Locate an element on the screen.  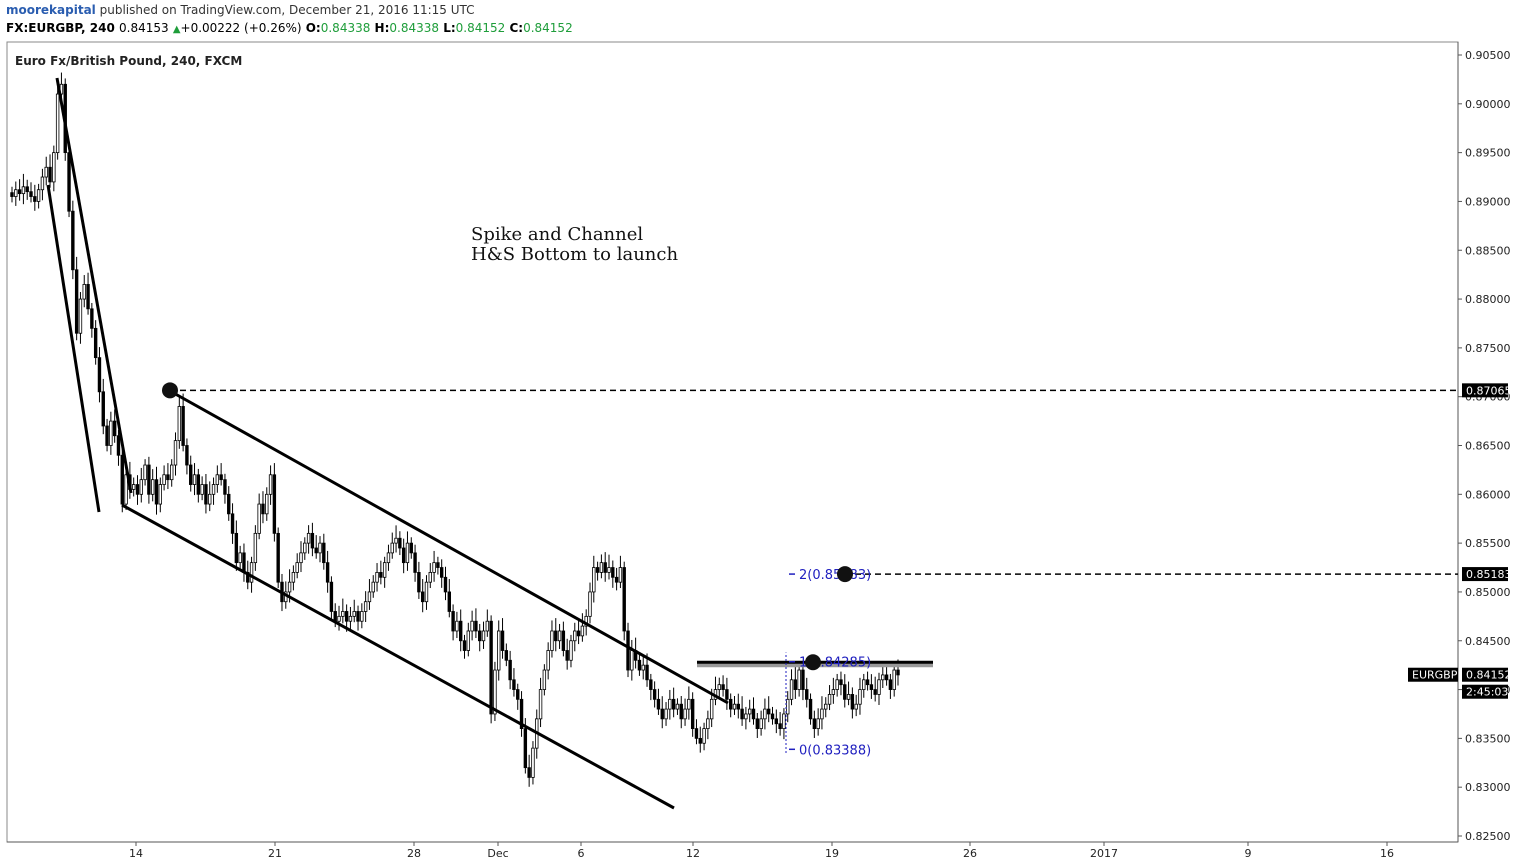
channel-upper-line is located at coordinates (449, 547).